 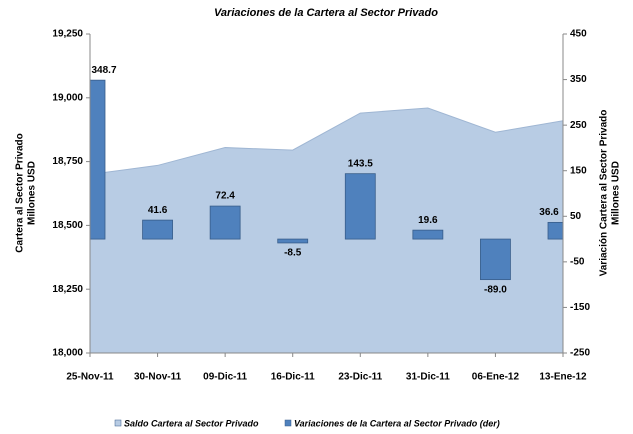 What do you see at coordinates (428, 220) in the screenshot?
I see `data-label: 19.6` at bounding box center [428, 220].